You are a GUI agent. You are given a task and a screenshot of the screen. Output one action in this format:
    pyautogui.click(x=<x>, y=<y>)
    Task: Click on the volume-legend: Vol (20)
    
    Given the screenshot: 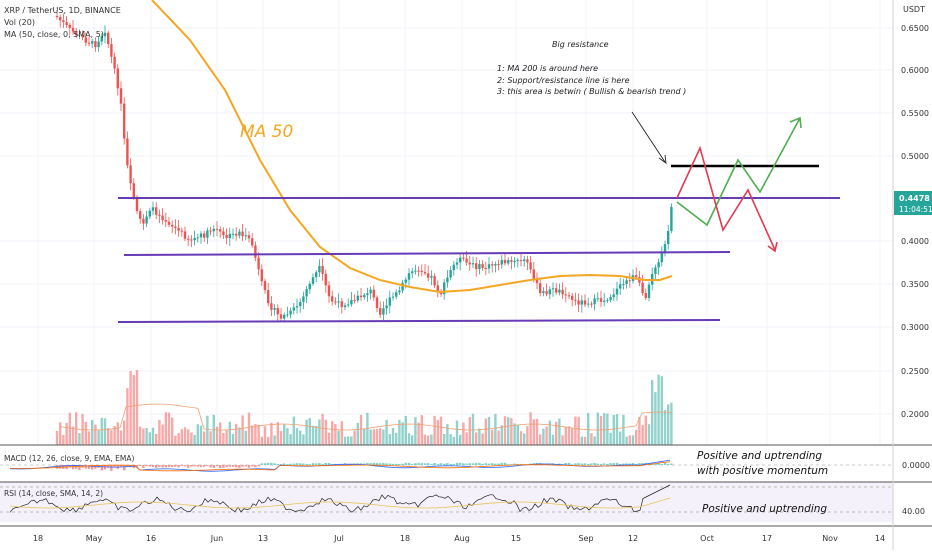 What is the action you would take?
    pyautogui.click(x=19, y=22)
    